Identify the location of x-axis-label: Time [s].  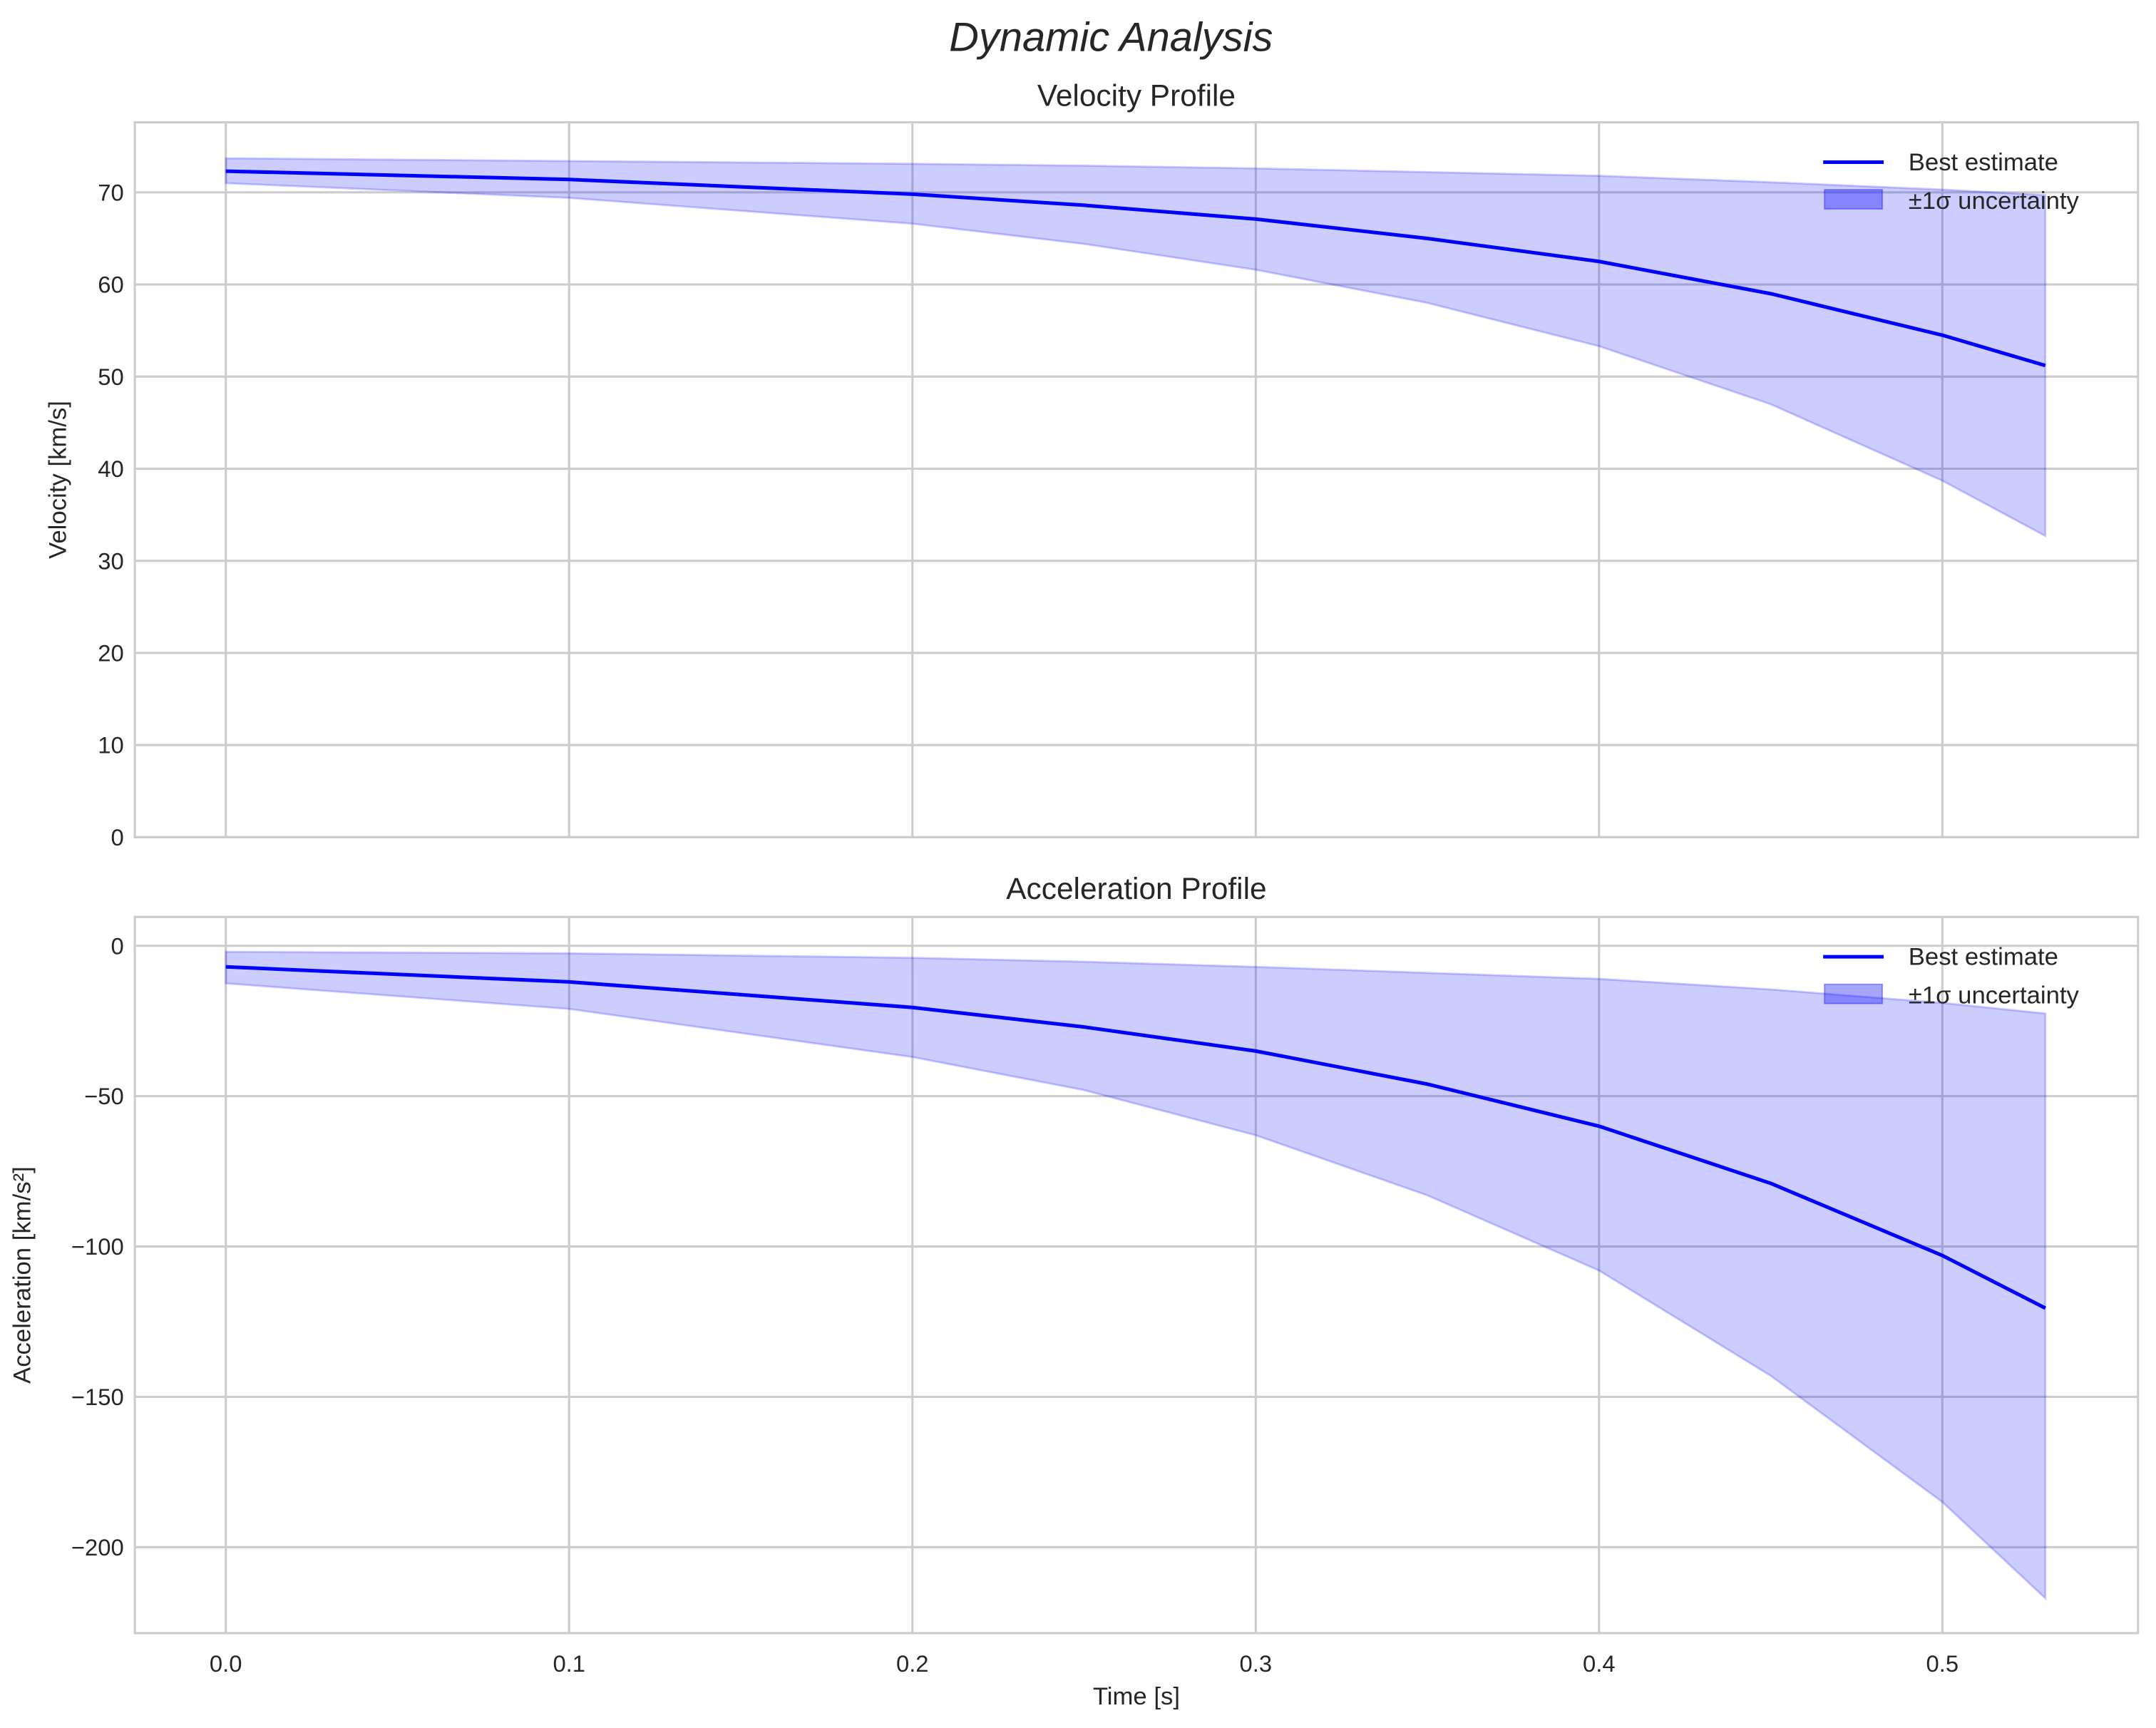
(1136, 1696).